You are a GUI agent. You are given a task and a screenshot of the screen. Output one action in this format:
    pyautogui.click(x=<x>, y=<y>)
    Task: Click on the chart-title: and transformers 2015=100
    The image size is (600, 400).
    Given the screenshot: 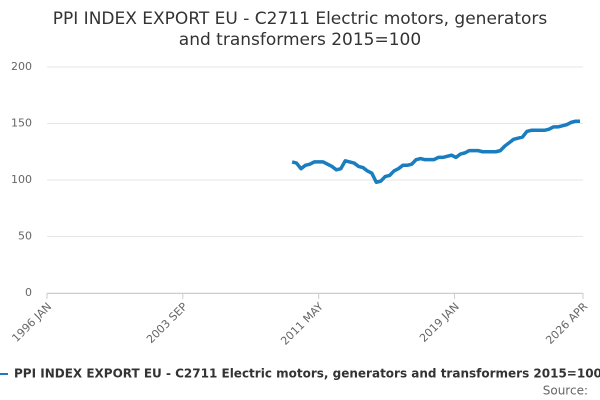 What is the action you would take?
    pyautogui.click(x=300, y=40)
    